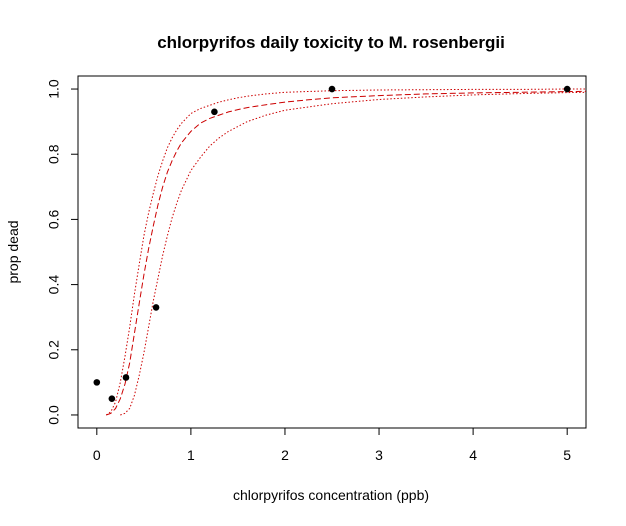 Image resolution: width=626 pixels, height=526 pixels. What do you see at coordinates (332, 445) in the screenshot?
I see `x-axis: 0 1 2 3 4 5` at bounding box center [332, 445].